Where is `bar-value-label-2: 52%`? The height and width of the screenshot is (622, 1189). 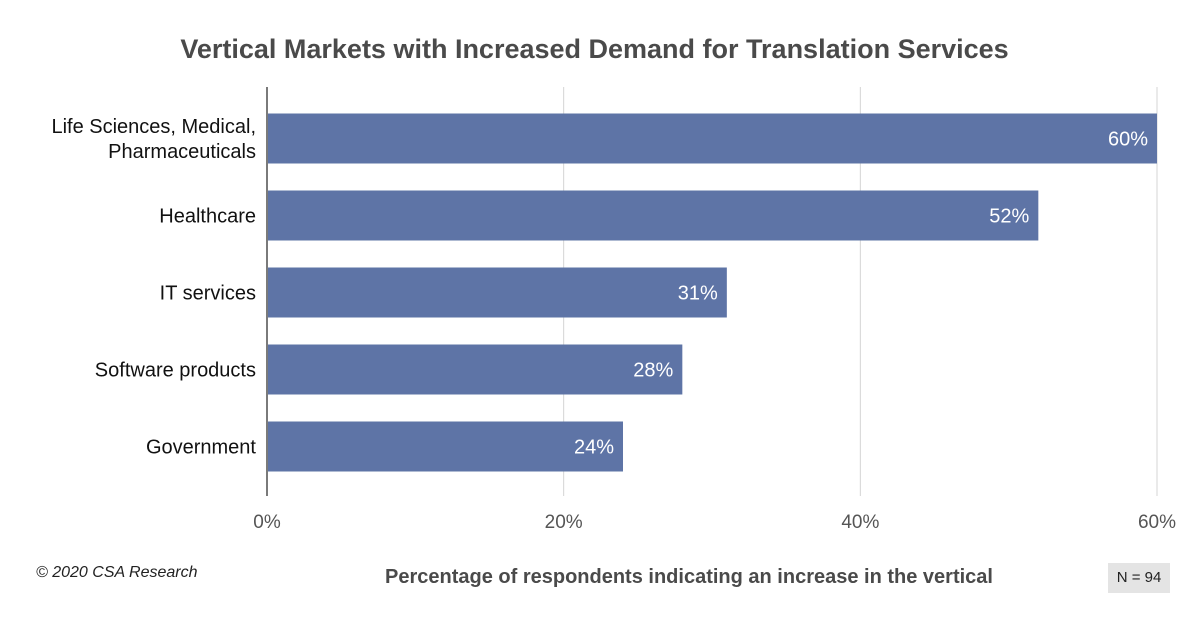
bar-value-label-2: 52% is located at coordinates (1009, 217).